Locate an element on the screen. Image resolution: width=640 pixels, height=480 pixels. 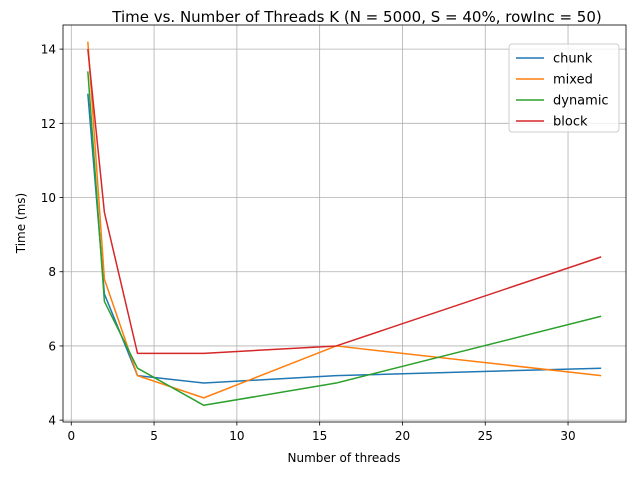
x-tick-label: 15 is located at coordinates (319, 436).